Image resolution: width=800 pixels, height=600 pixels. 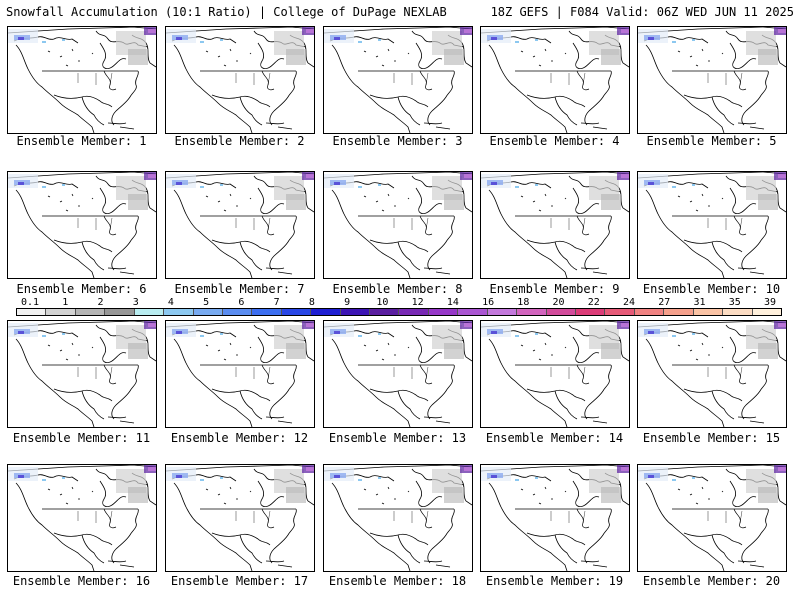 What do you see at coordinates (81, 438) in the screenshot?
I see `ensemble-member-label: Ensemble Member: 11` at bounding box center [81, 438].